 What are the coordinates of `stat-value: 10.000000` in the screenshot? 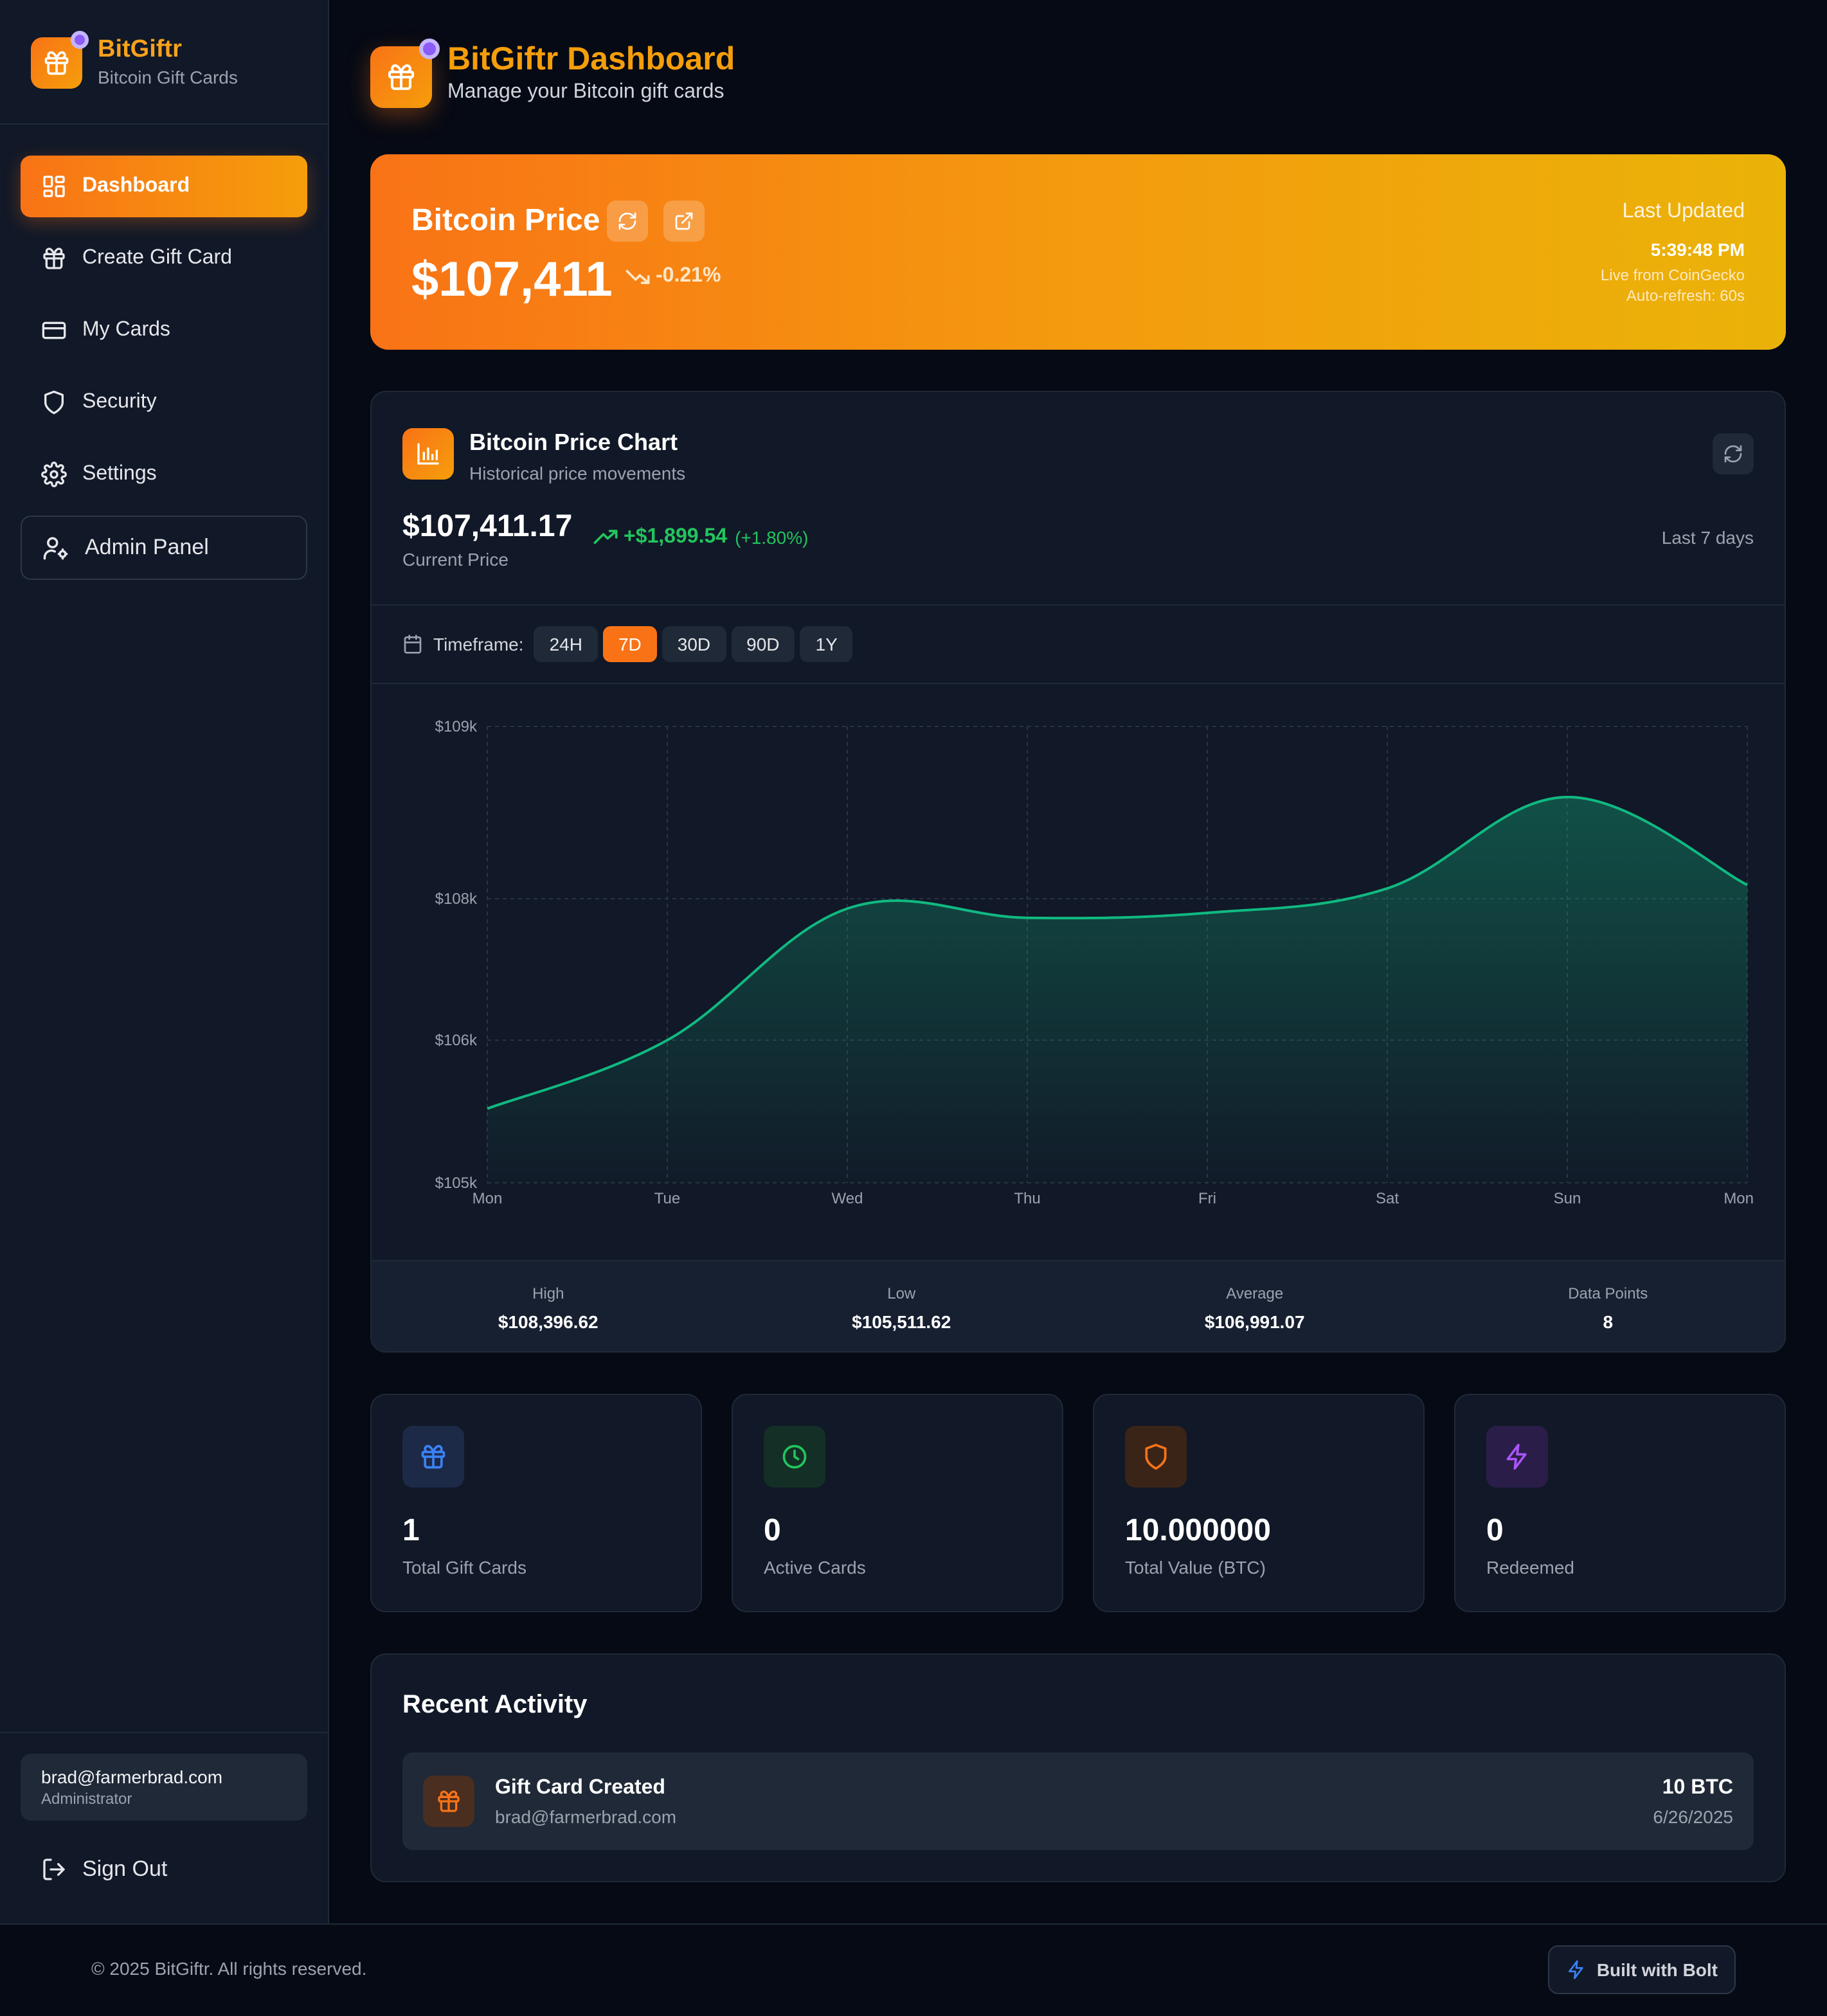 It's located at (1198, 1531).